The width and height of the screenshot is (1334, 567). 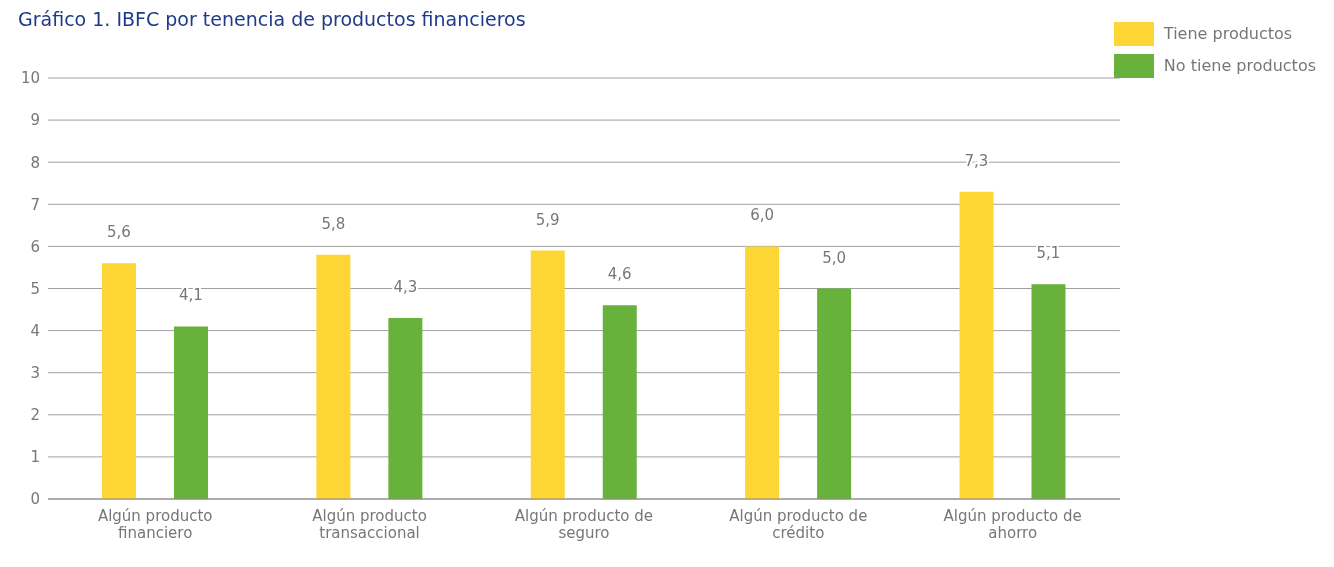 What do you see at coordinates (272, 19) in the screenshot?
I see `chart-title: Gráfico 1. IBFC por tenencia de productos financieros` at bounding box center [272, 19].